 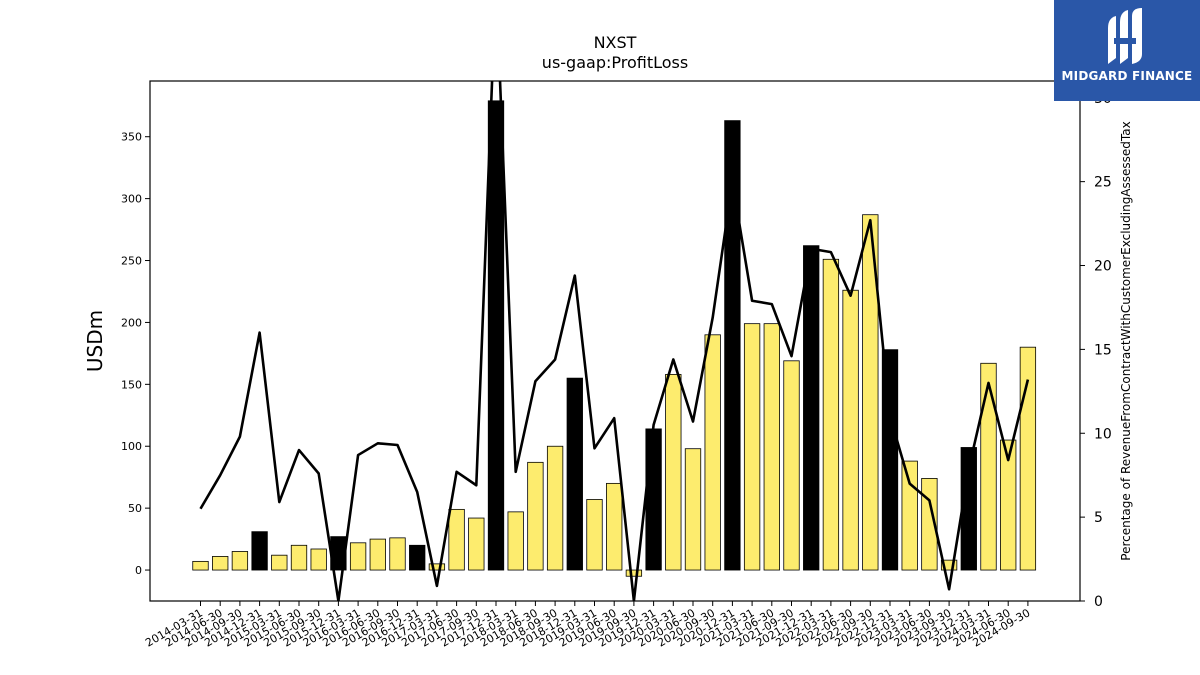 What do you see at coordinates (131, 261) in the screenshot?
I see `y-tick-label: 250` at bounding box center [131, 261].